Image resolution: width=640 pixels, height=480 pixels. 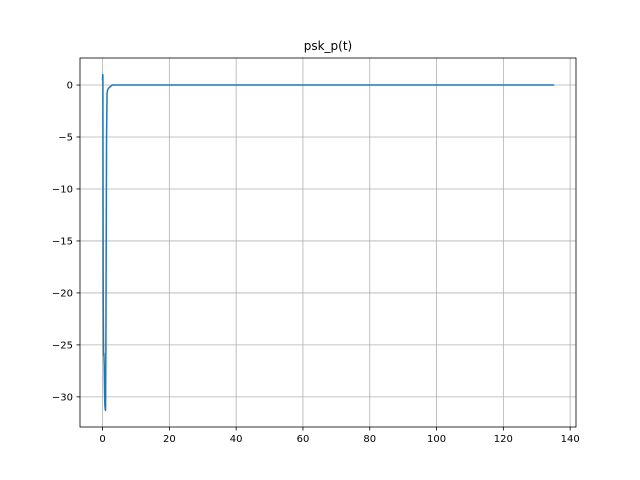 What do you see at coordinates (570, 439) in the screenshot?
I see `x-tick-label: 140` at bounding box center [570, 439].